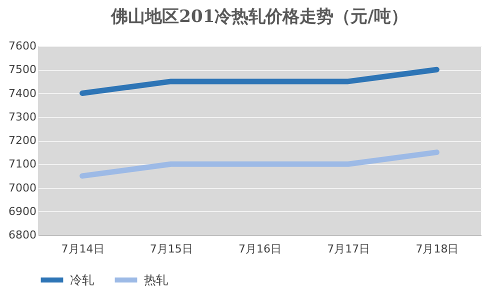  Describe the element at coordinates (437, 249) in the screenshot. I see `x-tick-label: 7月18日` at that location.